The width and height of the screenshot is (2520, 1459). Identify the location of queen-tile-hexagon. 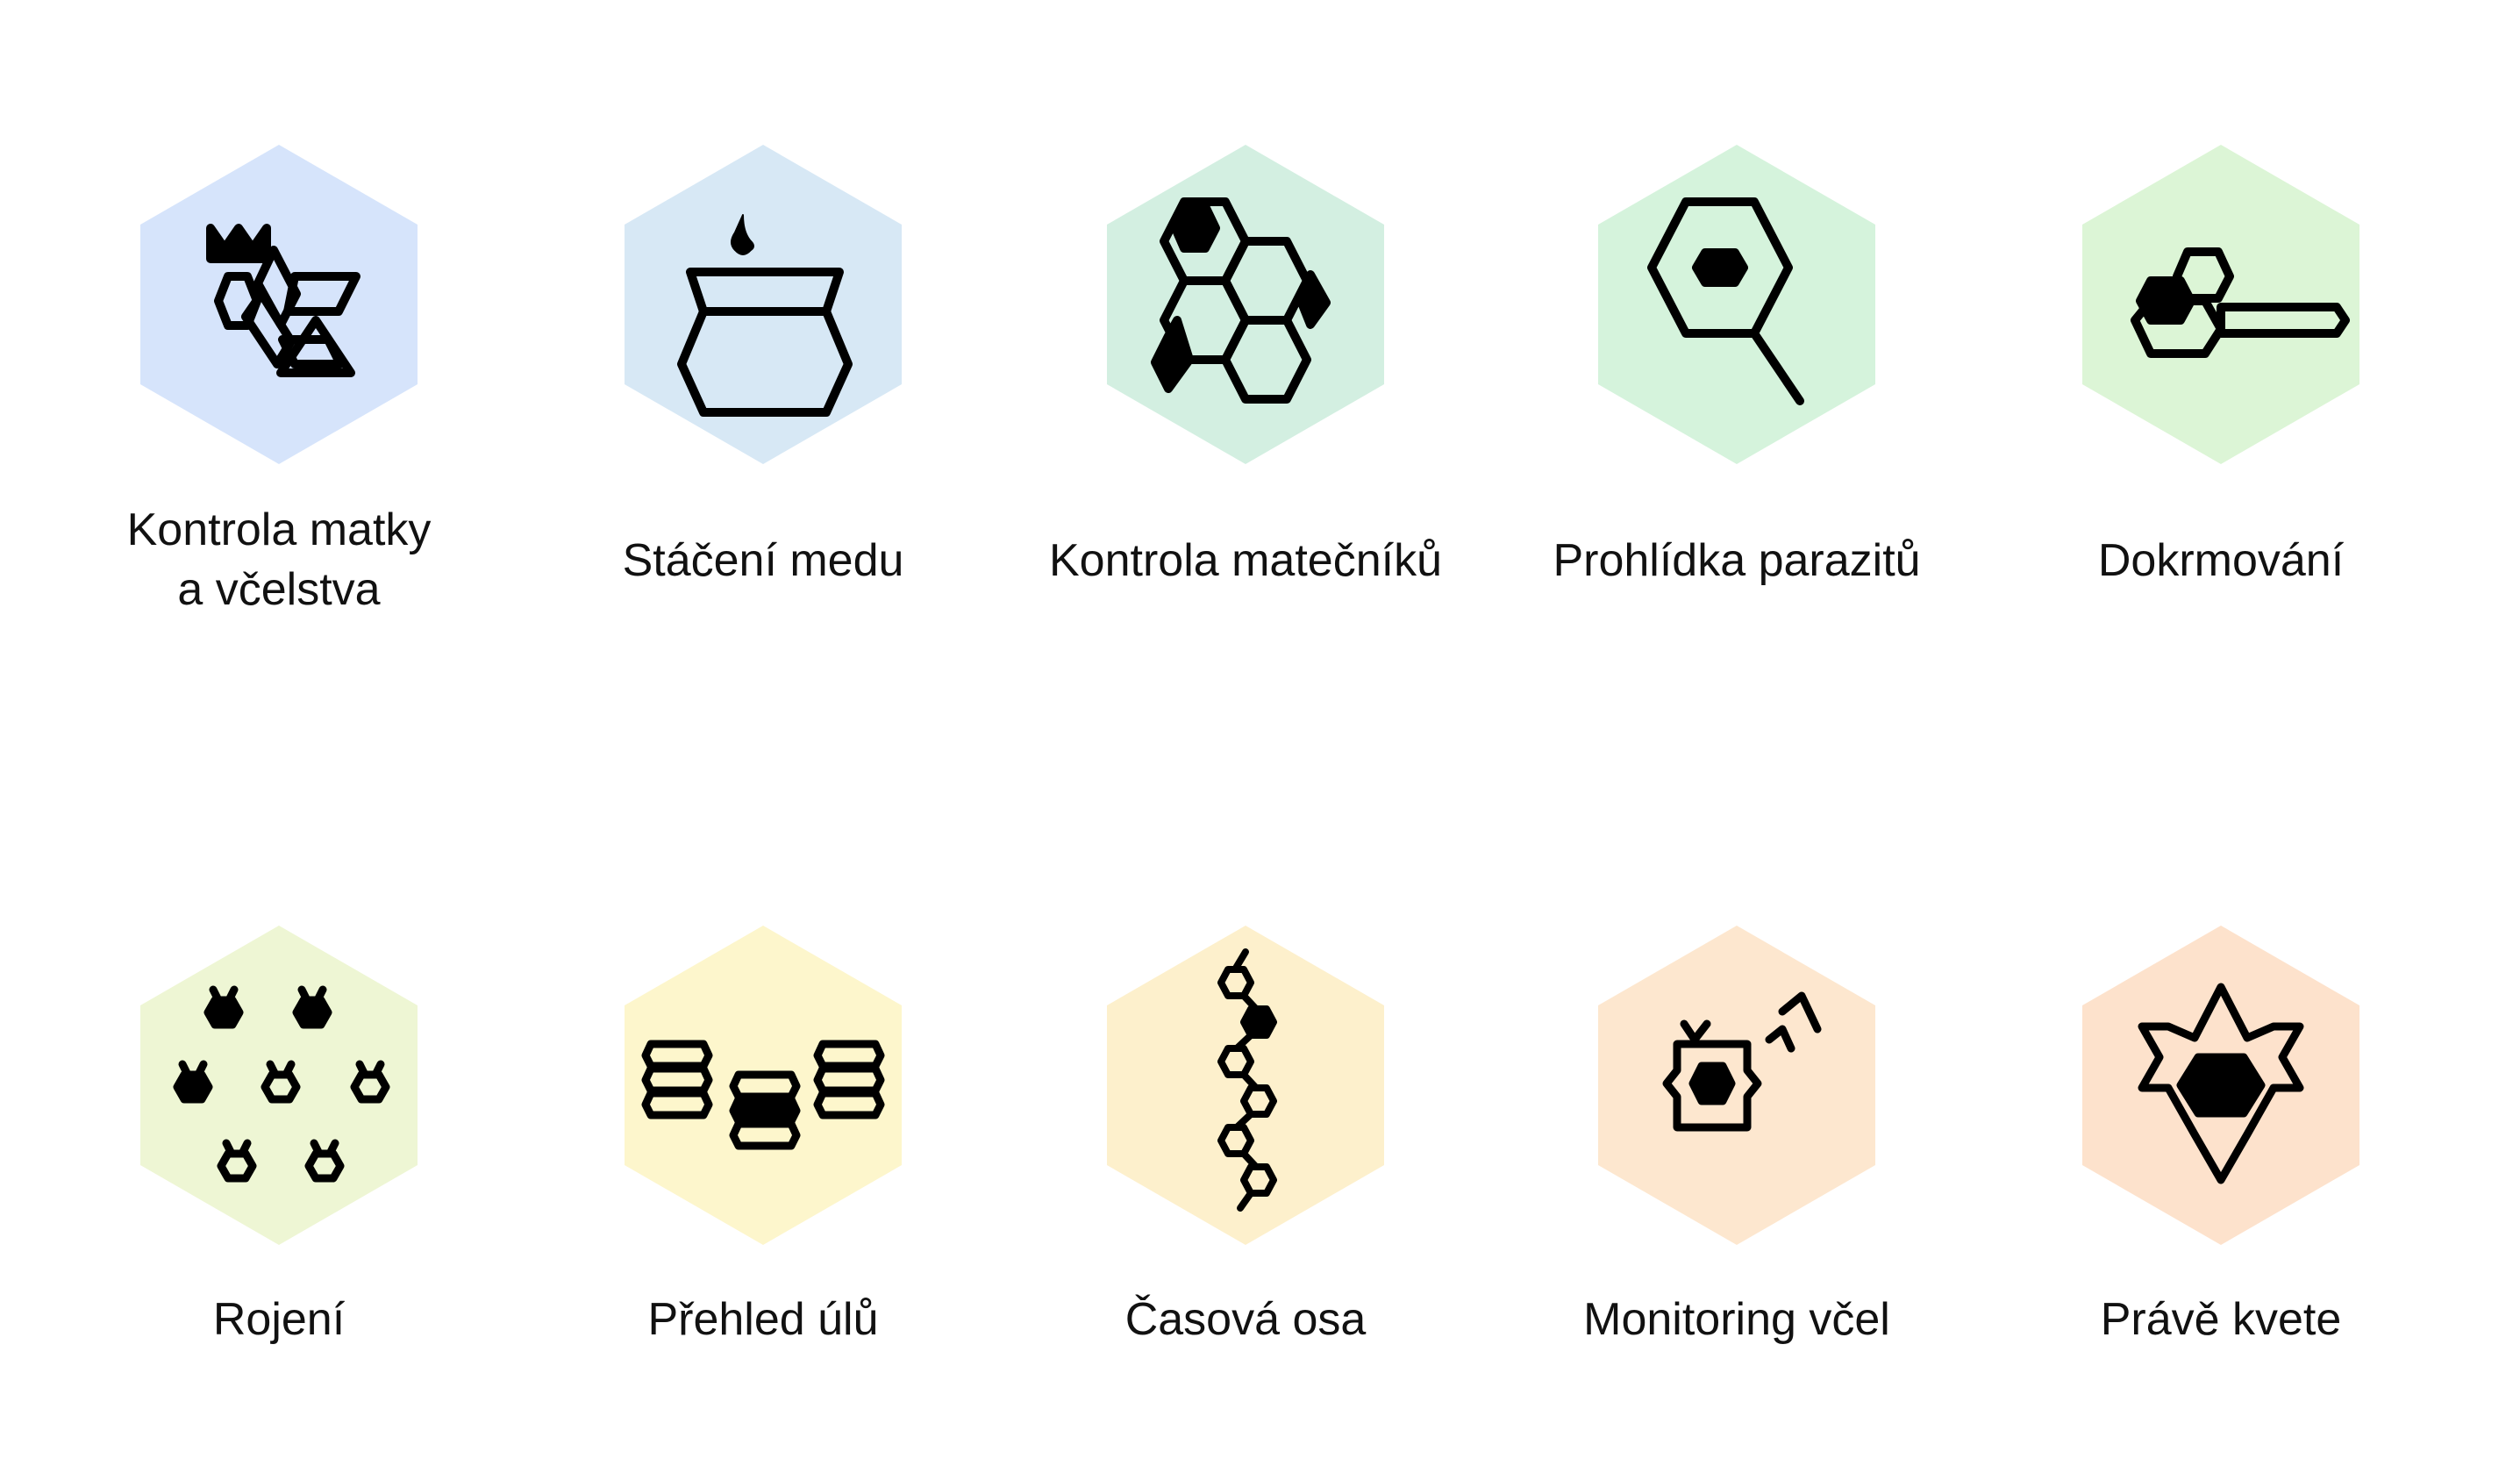
(279, 304).